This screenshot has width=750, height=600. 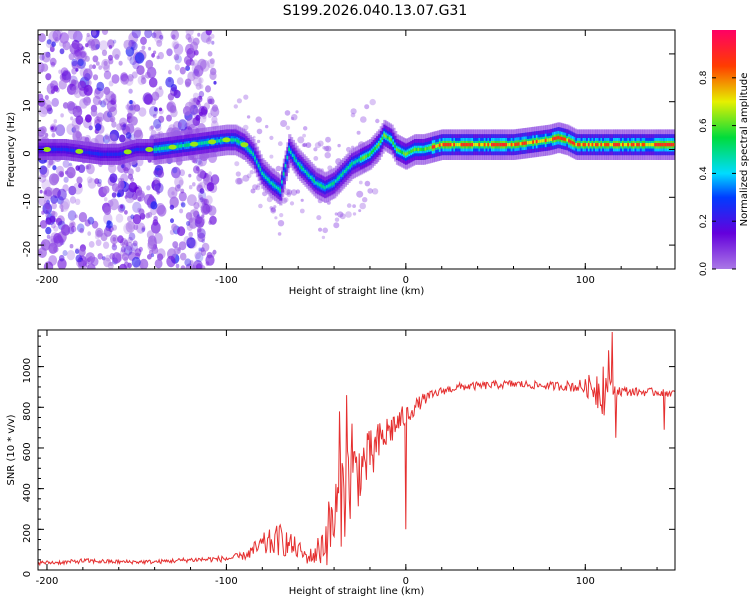 I want to click on ridge-core, so click(x=194, y=144).